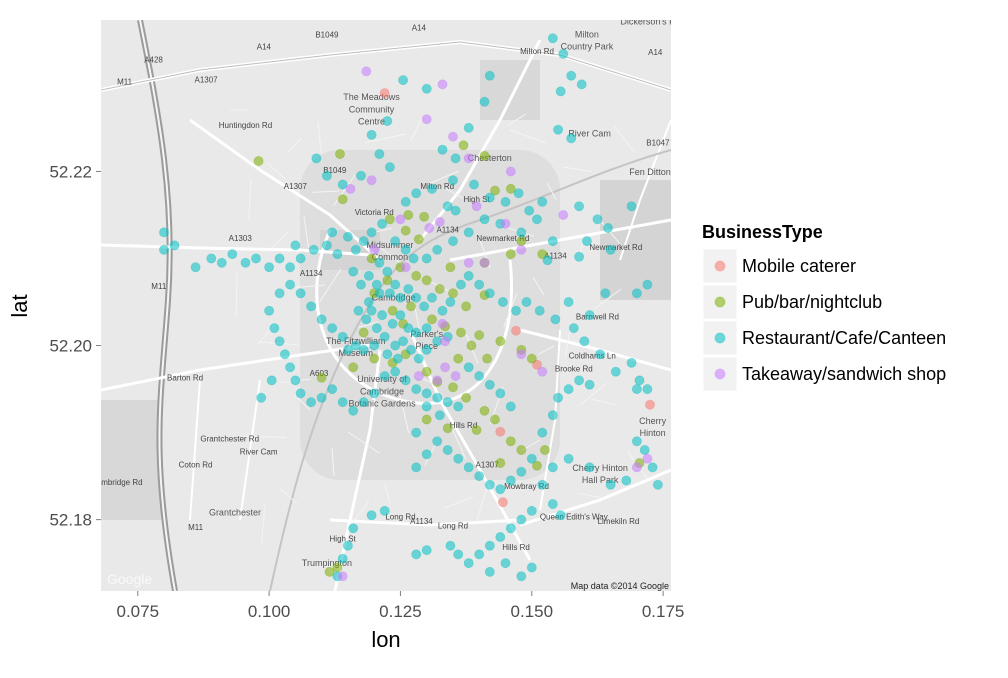 This screenshot has width=1008, height=678. Describe the element at coordinates (371, 121) in the screenshot. I see `map-place-label: Centre` at that location.